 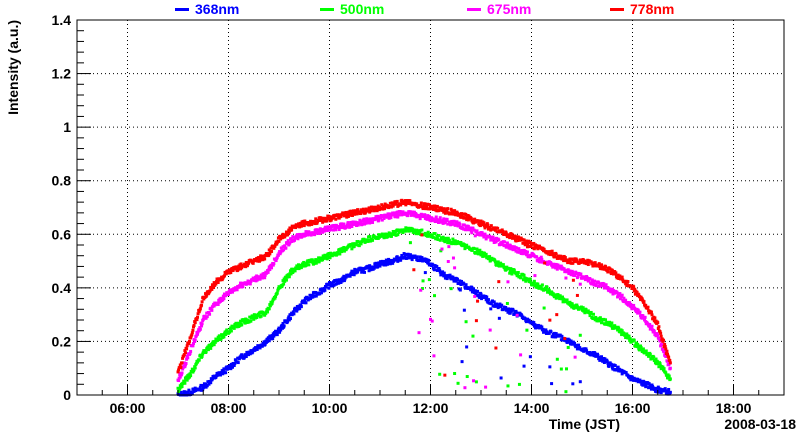 What do you see at coordinates (62, 288) in the screenshot?
I see `y-tick-label: 0.4` at bounding box center [62, 288].